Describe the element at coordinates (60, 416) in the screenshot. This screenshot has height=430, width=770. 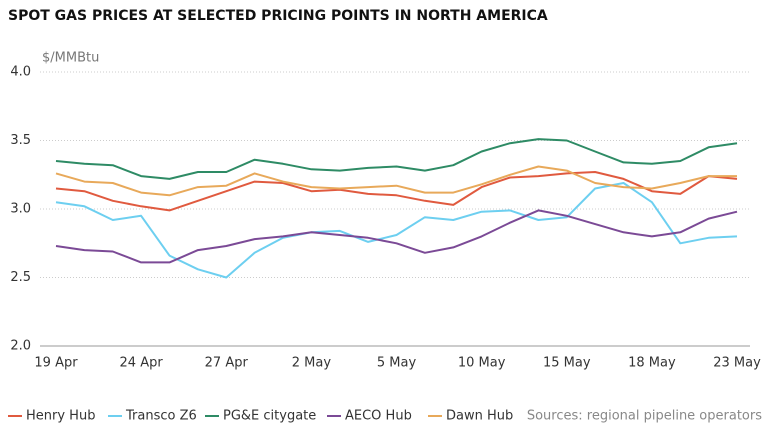
I see `legend-label: Henry Hub` at that location.